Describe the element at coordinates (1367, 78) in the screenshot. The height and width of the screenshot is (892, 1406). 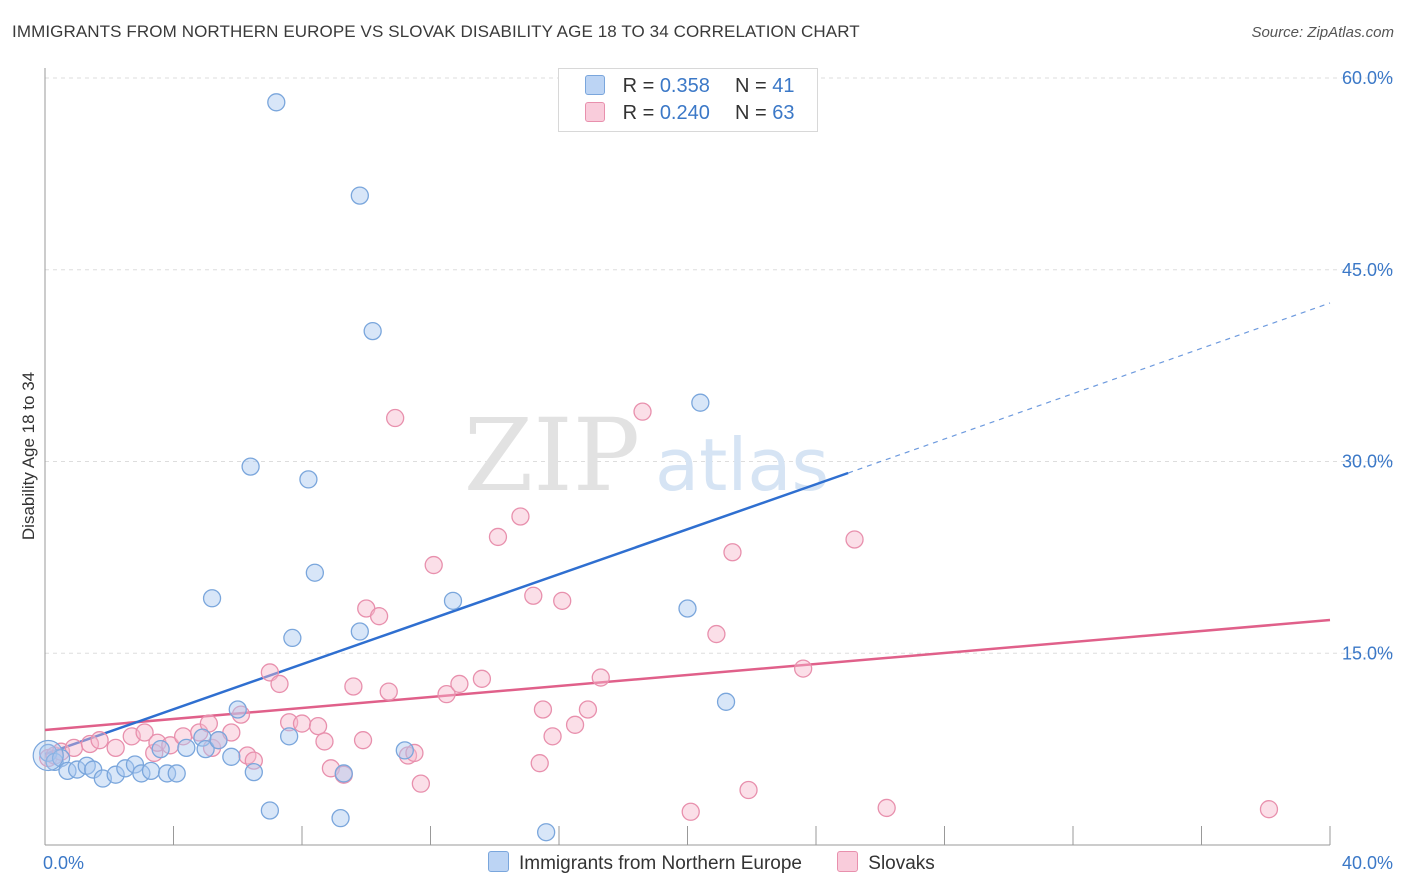
I see `y-tick-label: 60.0%` at that location.